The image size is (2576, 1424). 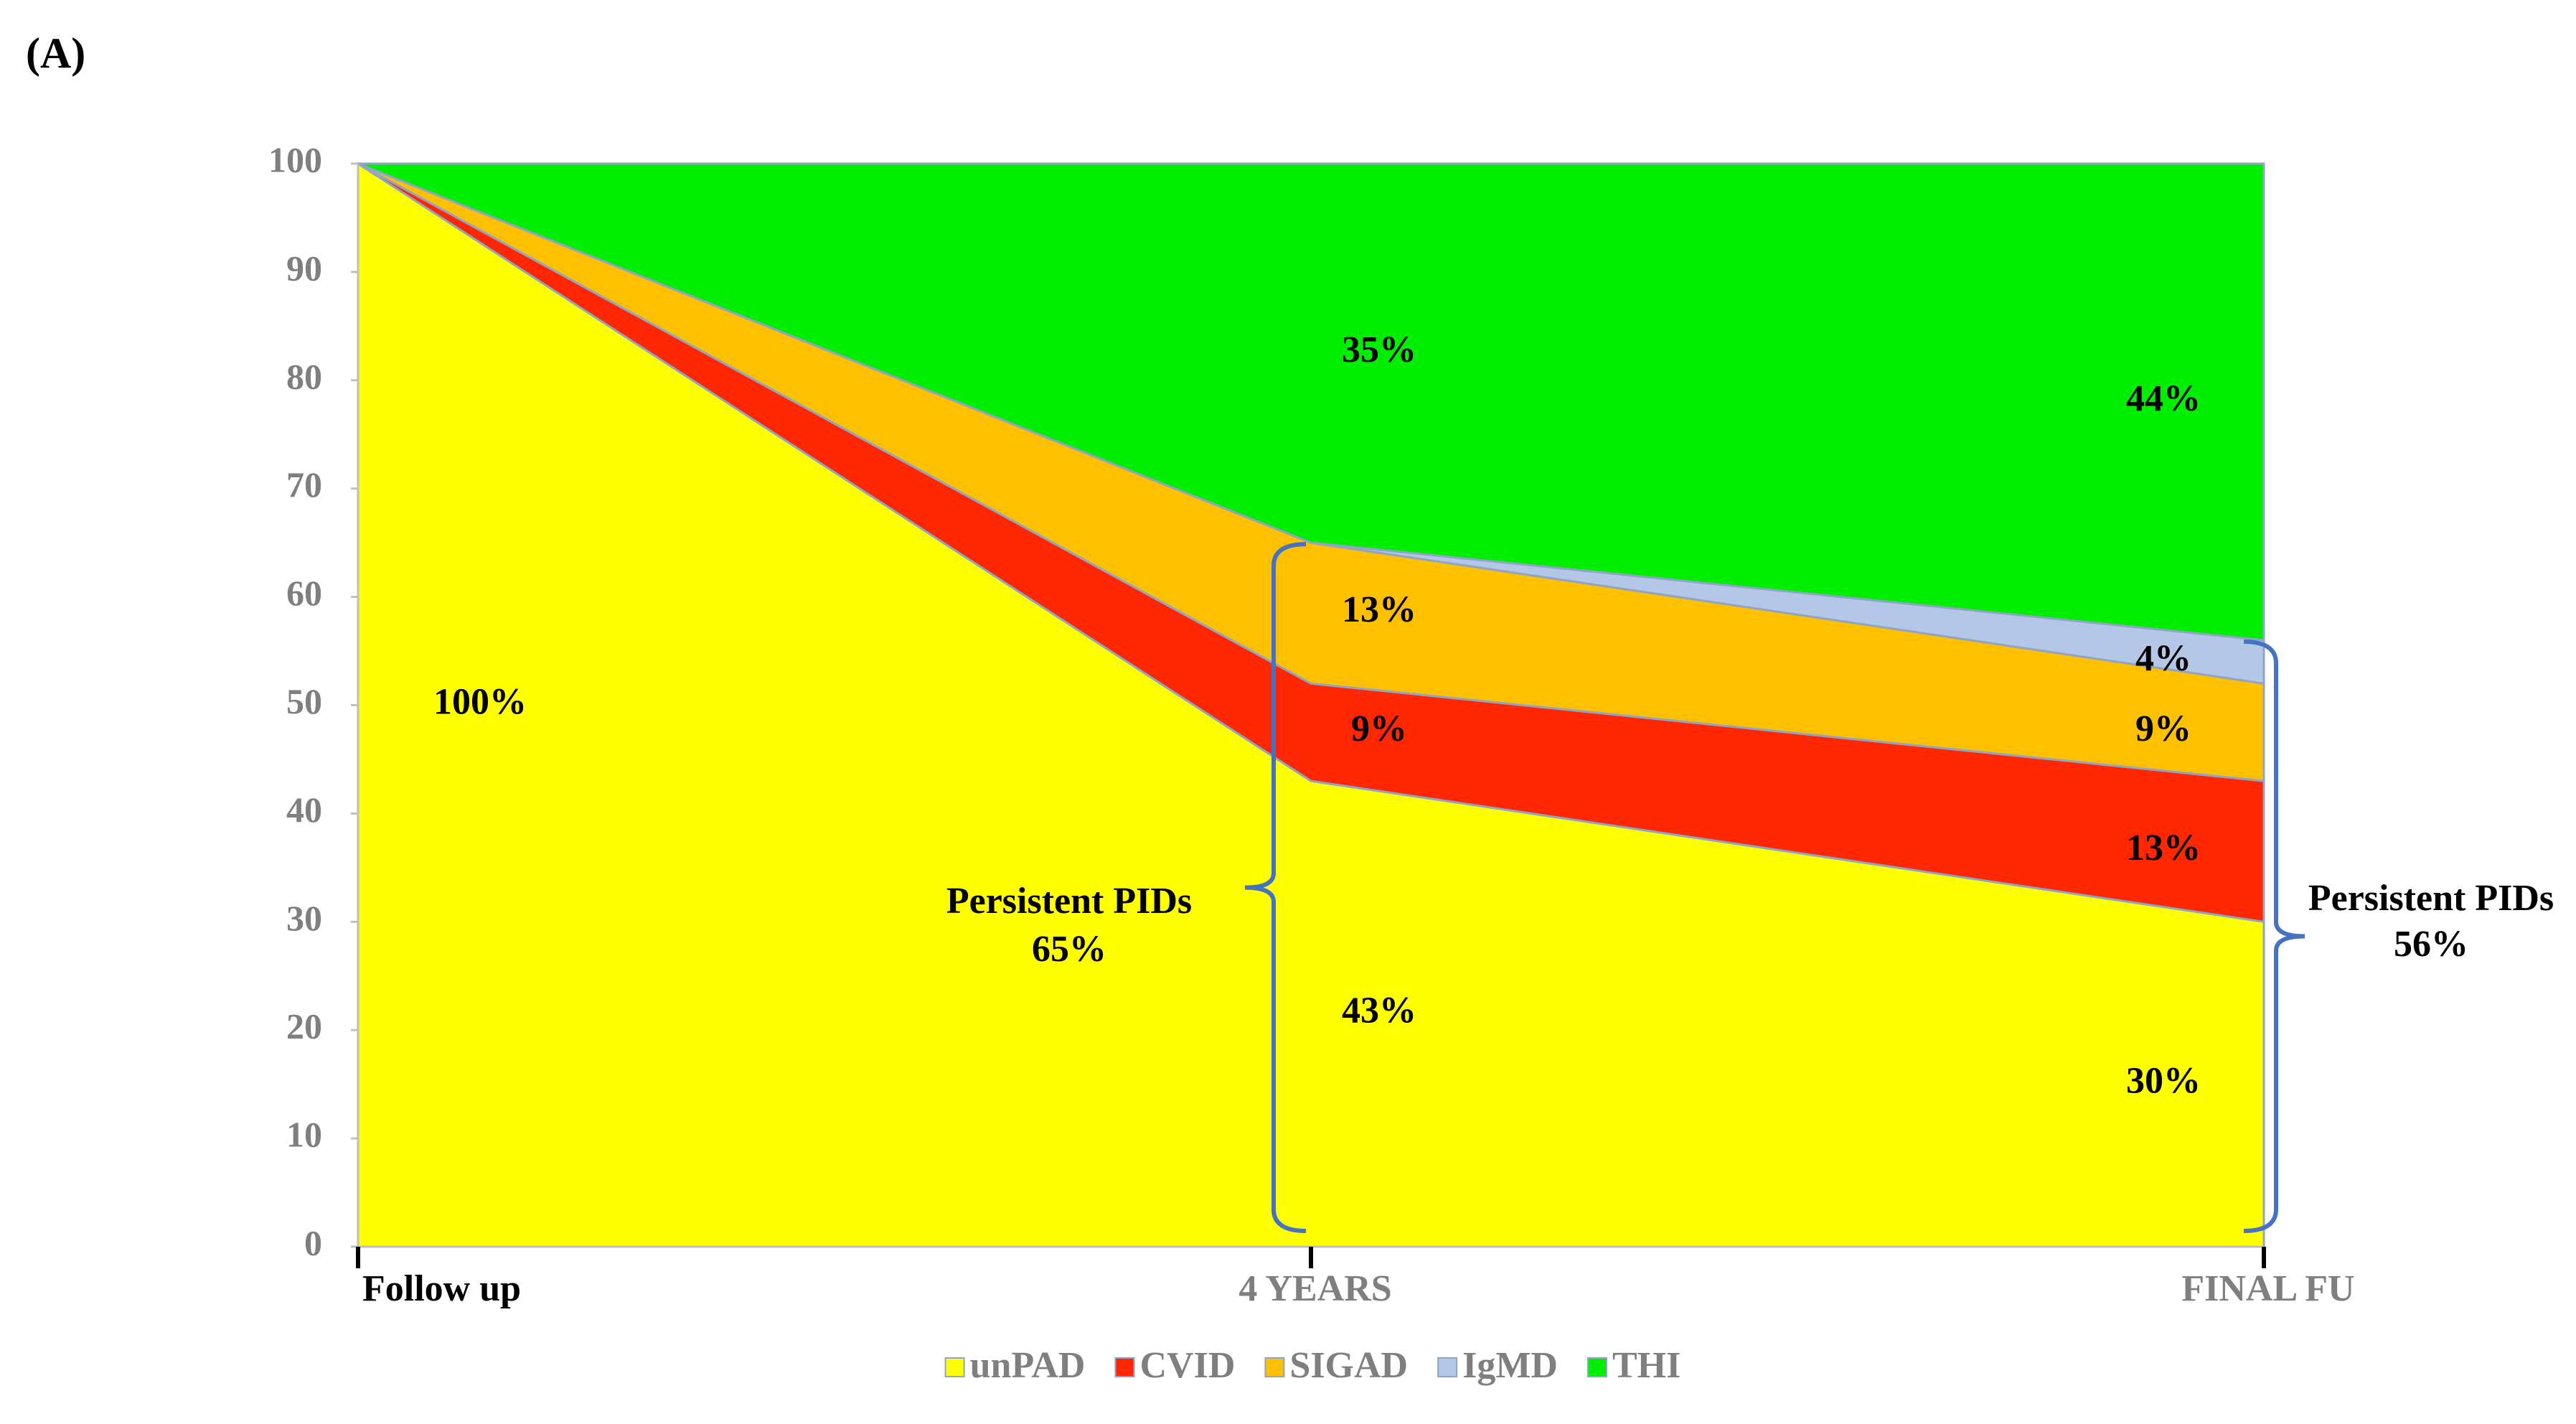 What do you see at coordinates (1379, 349) in the screenshot?
I see `data-label: 35%` at bounding box center [1379, 349].